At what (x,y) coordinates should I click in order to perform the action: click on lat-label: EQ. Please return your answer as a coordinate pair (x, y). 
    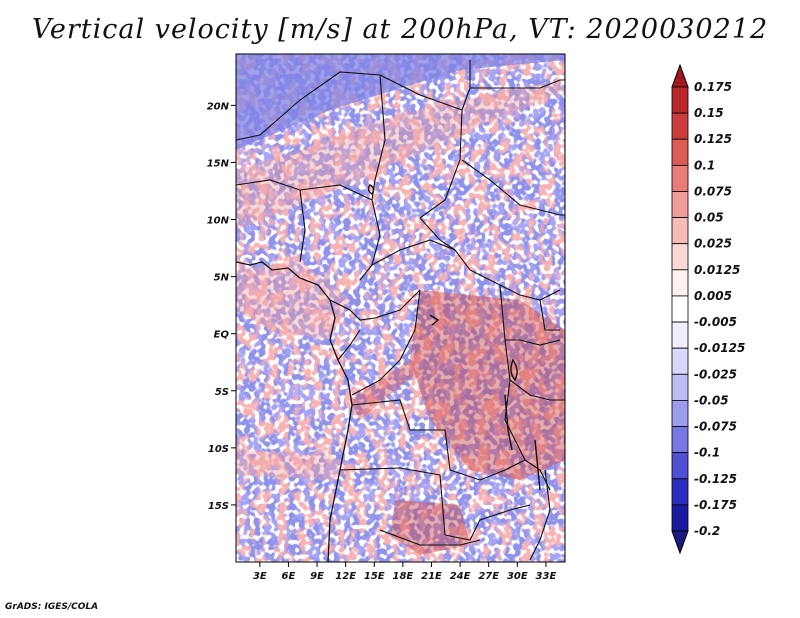
    Looking at the image, I should click on (222, 335).